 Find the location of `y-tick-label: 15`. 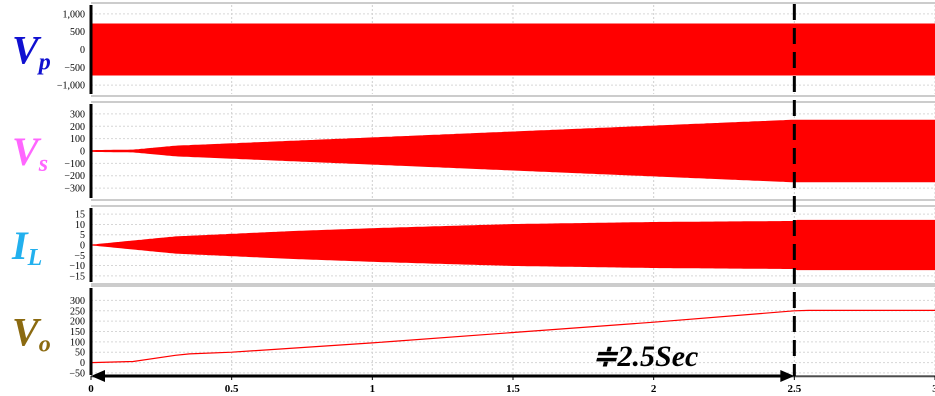

y-tick-label: 15 is located at coordinates (80, 215).